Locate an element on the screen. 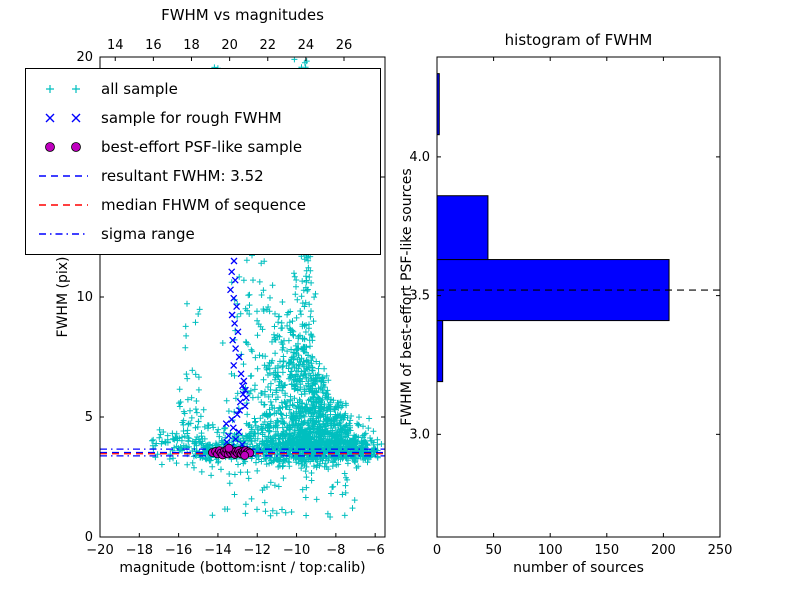 The height and width of the screenshot is (600, 800). svg-text: −8 is located at coordinates (335, 550).